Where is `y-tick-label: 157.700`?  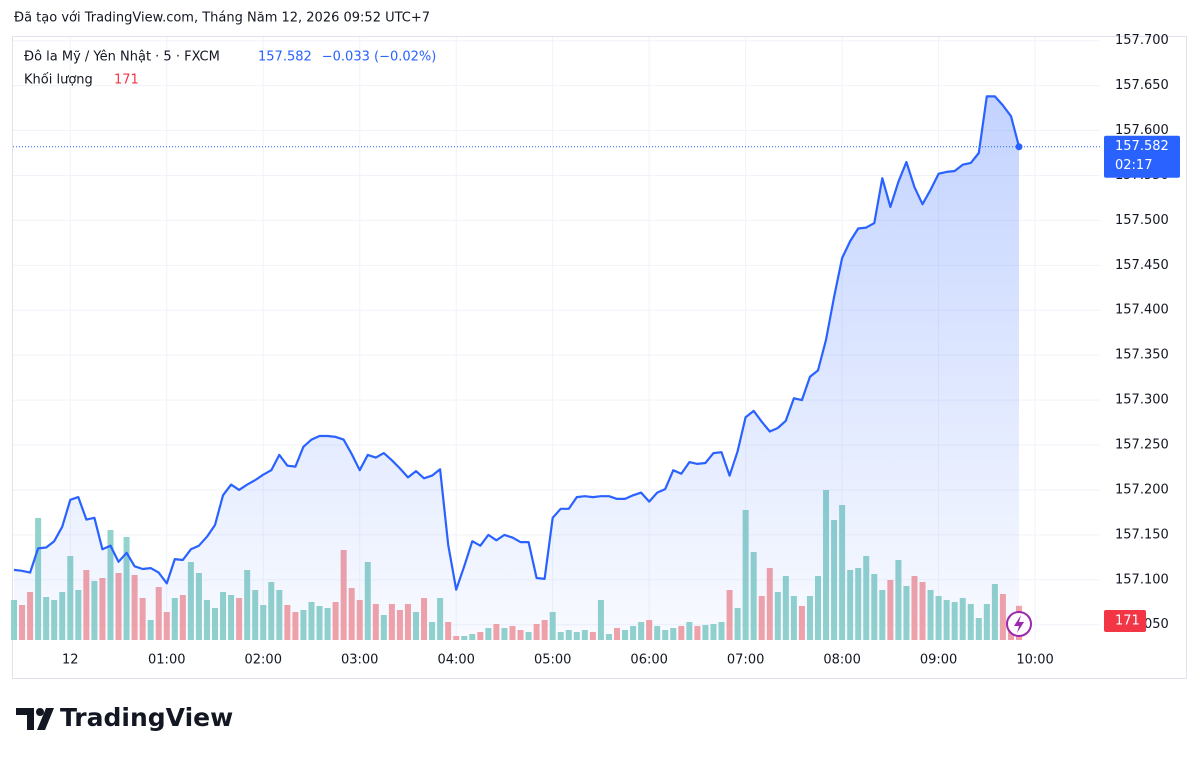 y-tick-label: 157.700 is located at coordinates (1142, 40).